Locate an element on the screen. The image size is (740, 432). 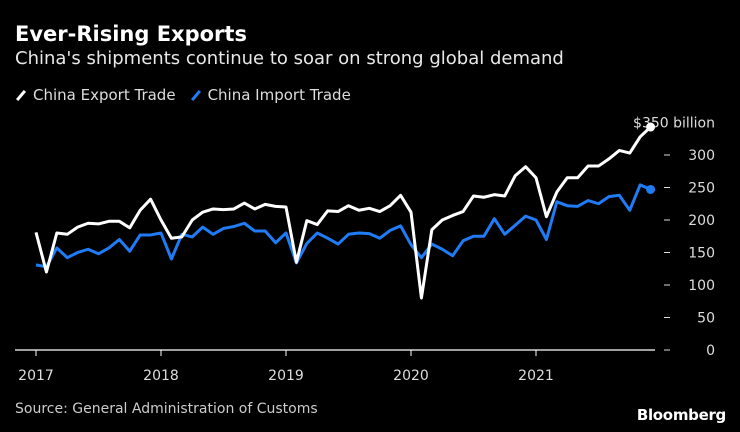
legend-label-export: China Export Trade is located at coordinates (104, 95).